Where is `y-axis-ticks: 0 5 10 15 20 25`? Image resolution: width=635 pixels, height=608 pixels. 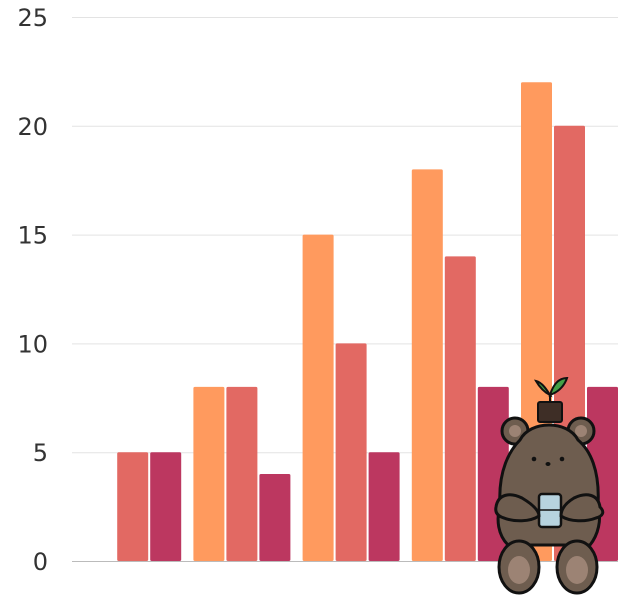 y-axis-ticks: 0 5 10 15 20 25 is located at coordinates (32, 290).